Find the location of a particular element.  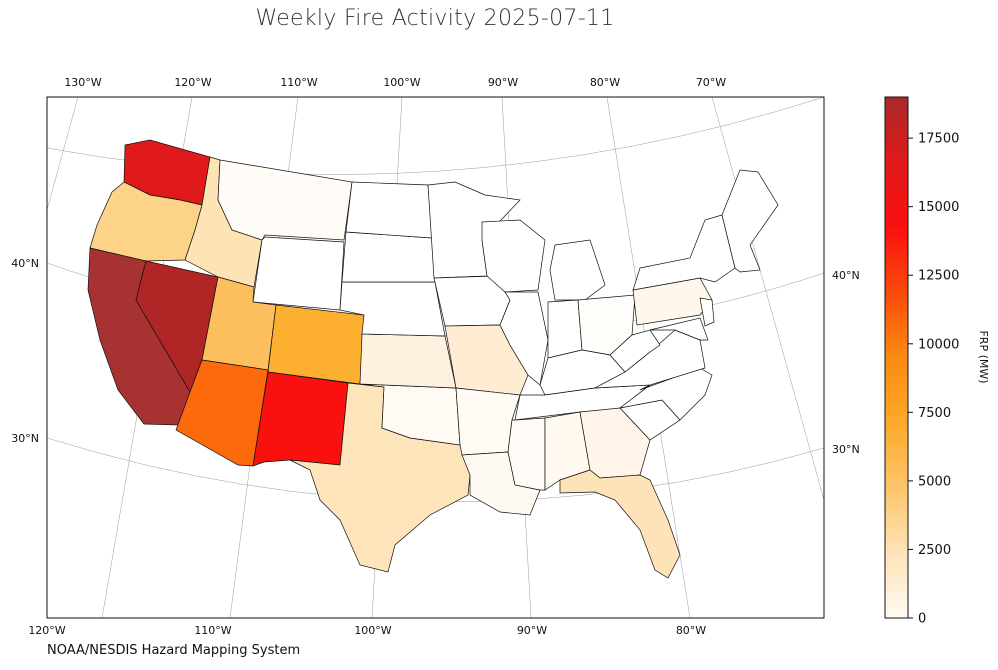

colorbar-label: FRP (MW) is located at coordinates (983, 356).